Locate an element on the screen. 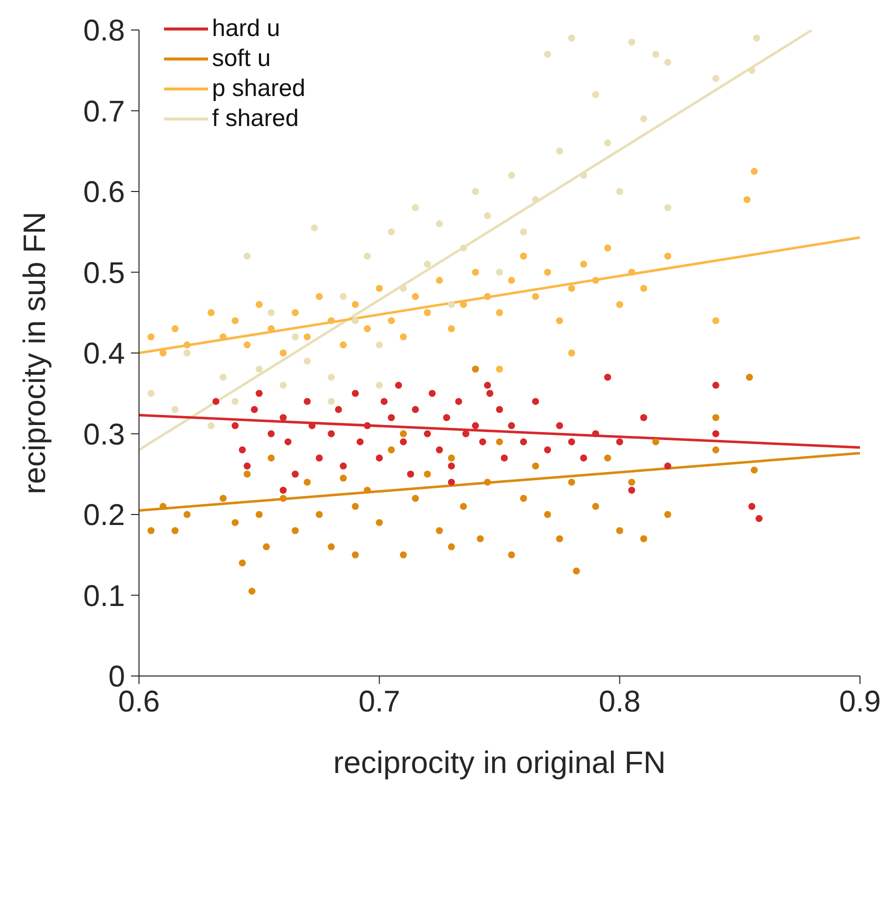 The height and width of the screenshot is (913, 892). legend-label: soft u is located at coordinates (241, 59).